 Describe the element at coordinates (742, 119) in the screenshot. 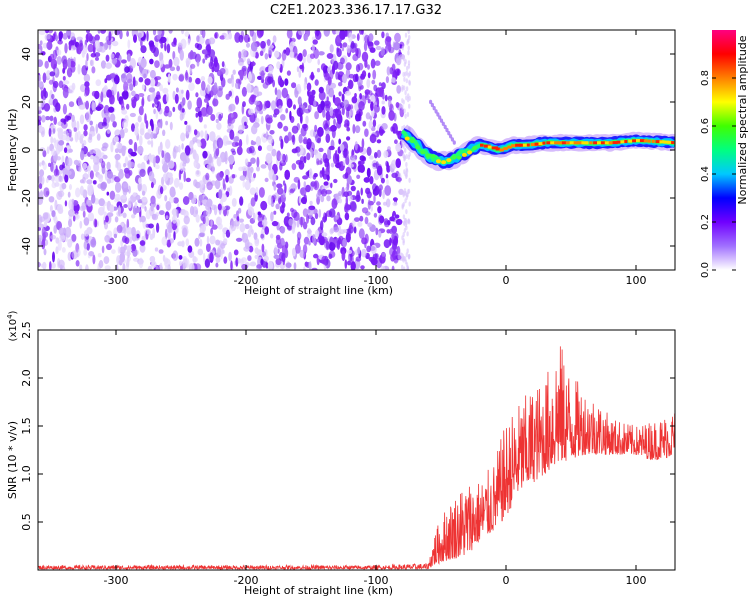

I see `colorbar-label: Normalized spectral amplitude` at that location.